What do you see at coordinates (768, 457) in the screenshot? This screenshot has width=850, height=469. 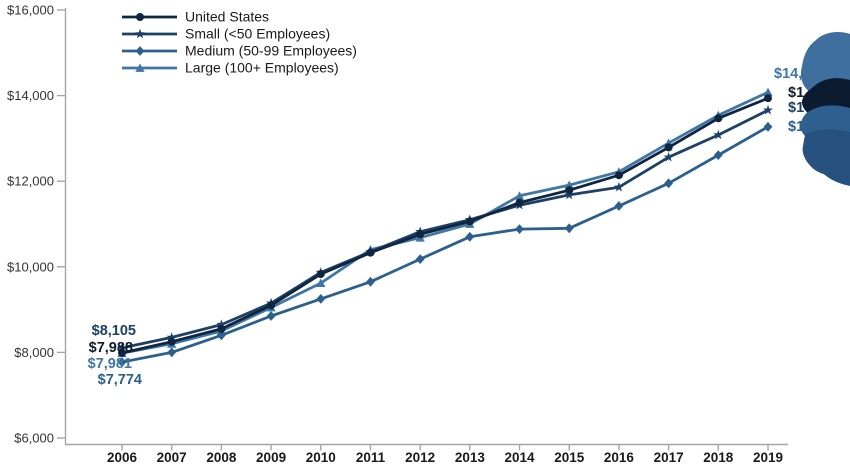 I see `x-tick-label: 2019` at bounding box center [768, 457].